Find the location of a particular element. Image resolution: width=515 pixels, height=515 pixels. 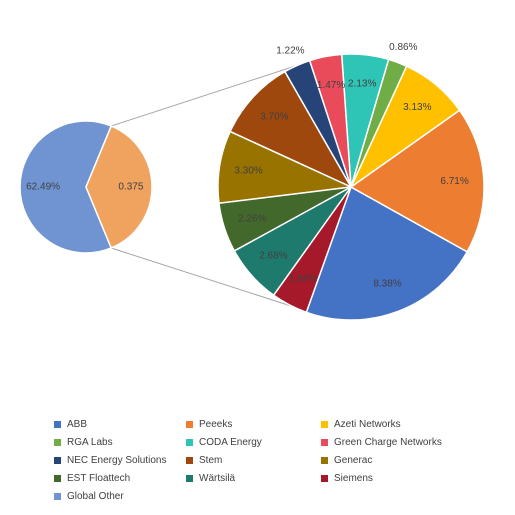

legend-label: Green Charge Networks is located at coordinates (388, 442).